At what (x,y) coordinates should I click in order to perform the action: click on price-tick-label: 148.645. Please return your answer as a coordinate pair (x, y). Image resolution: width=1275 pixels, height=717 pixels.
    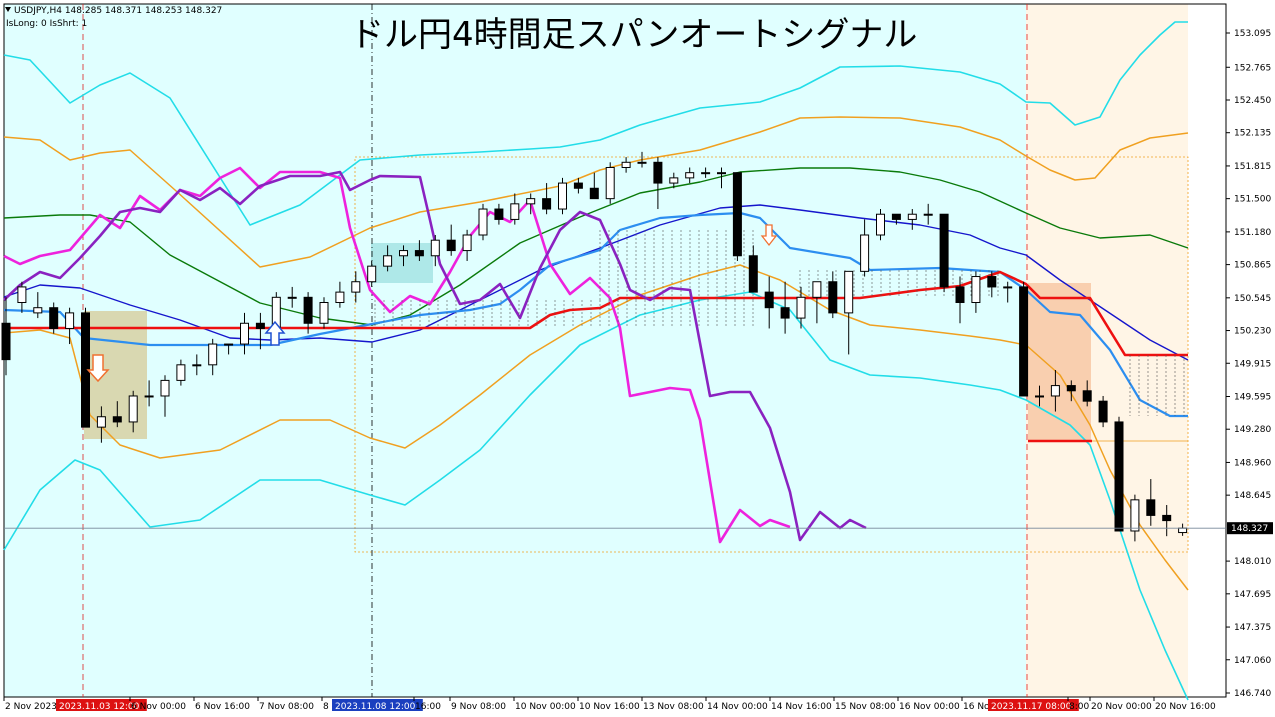
    Looking at the image, I should click on (1252, 496).